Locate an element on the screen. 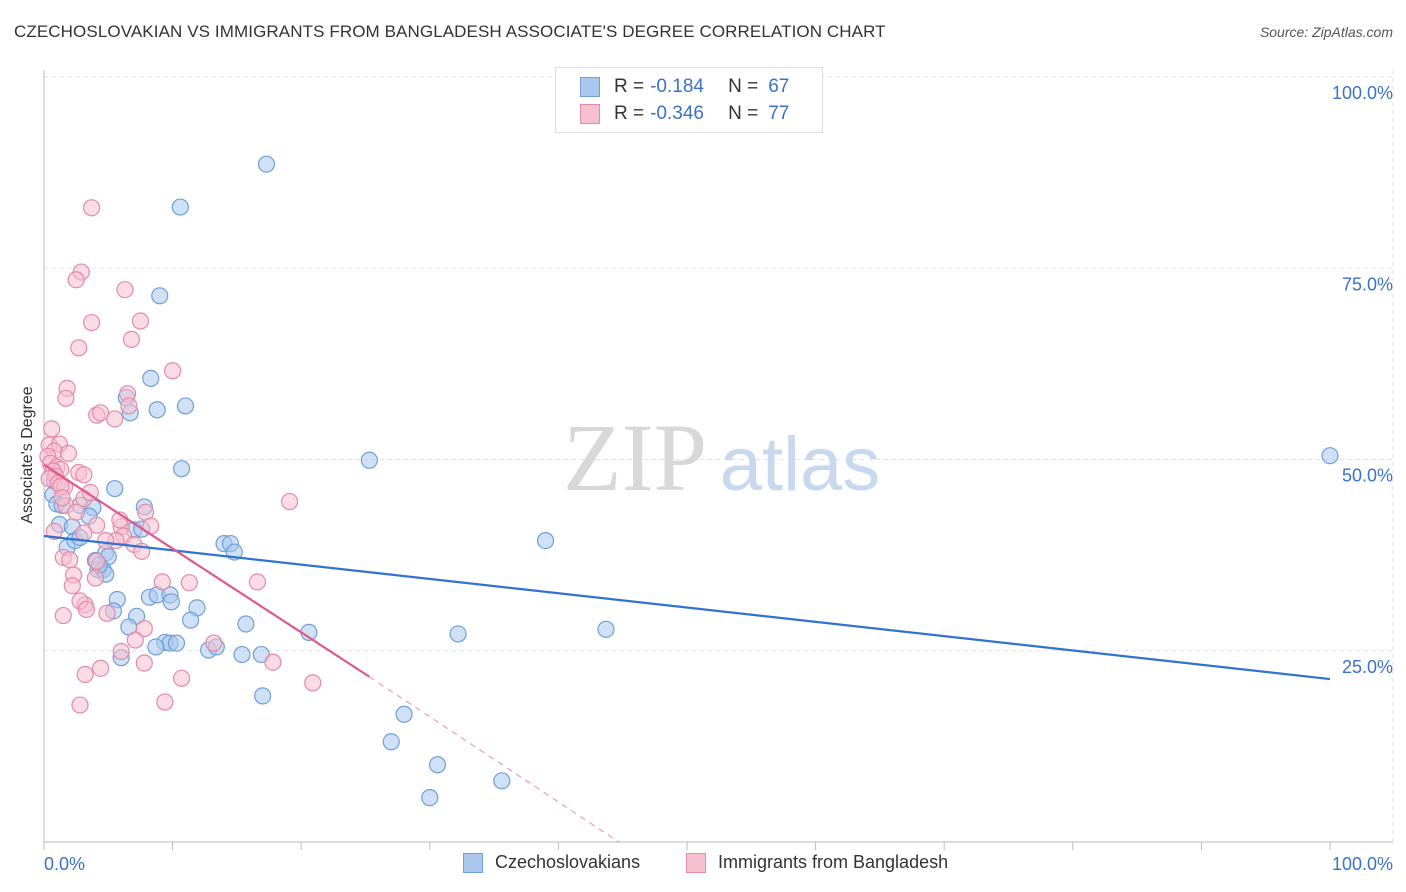 The width and height of the screenshot is (1406, 892). y-tick-label: 100.0% is located at coordinates (1362, 93).